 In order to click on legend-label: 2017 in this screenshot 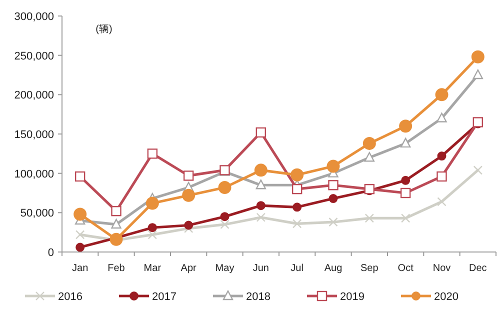, I will do `click(164, 297)`.